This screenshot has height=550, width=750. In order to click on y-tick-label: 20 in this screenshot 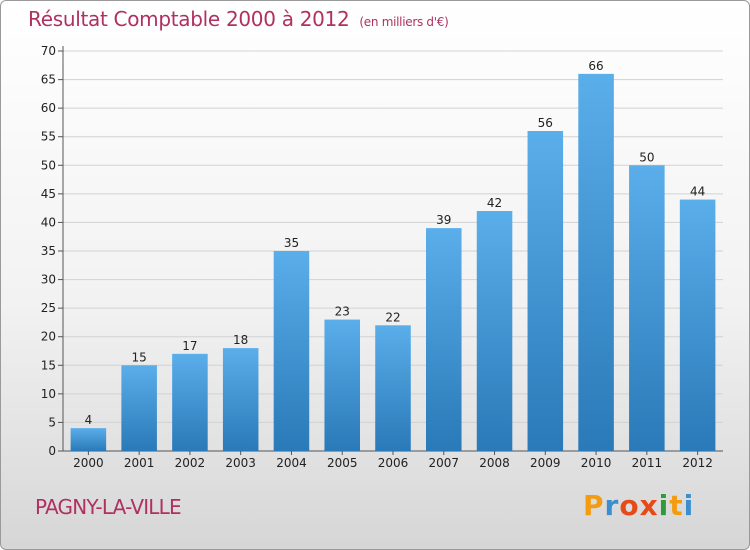, I will do `click(48, 337)`.